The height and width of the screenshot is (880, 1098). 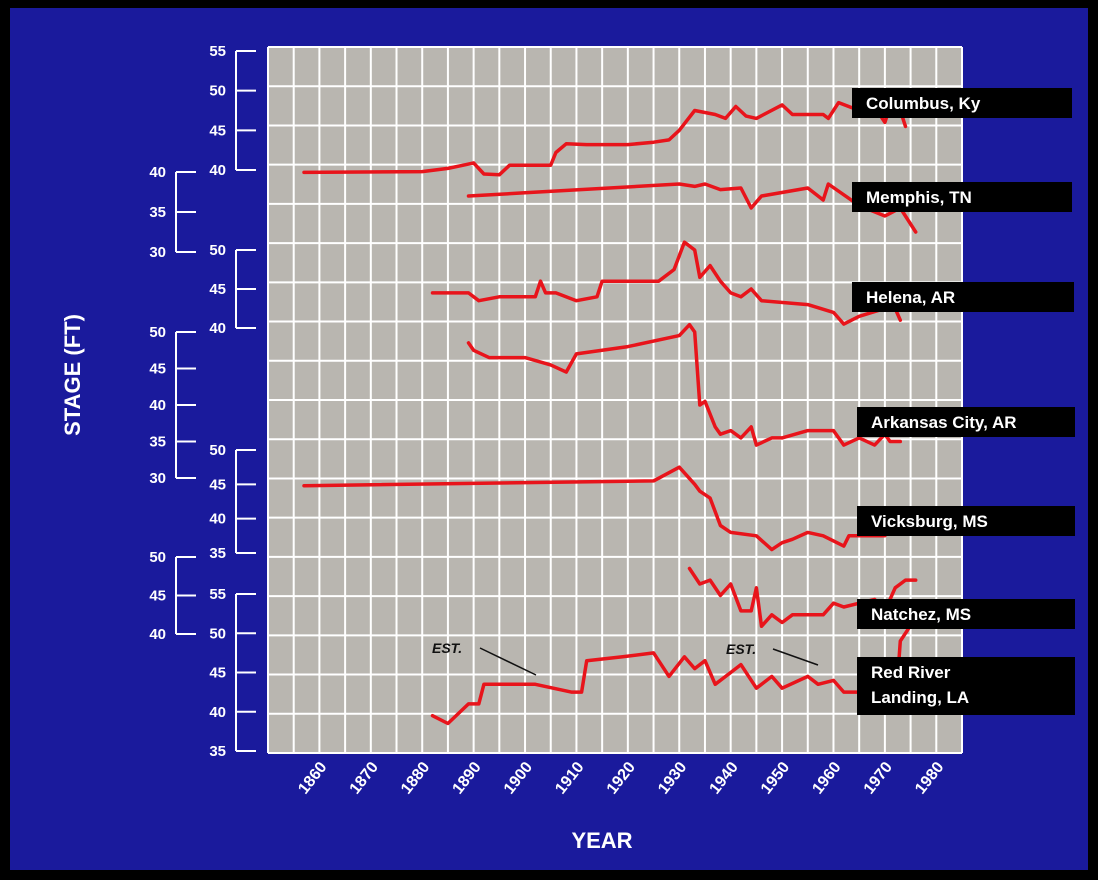 I want to click on annotations: EST. EST., so click(x=625, y=658).